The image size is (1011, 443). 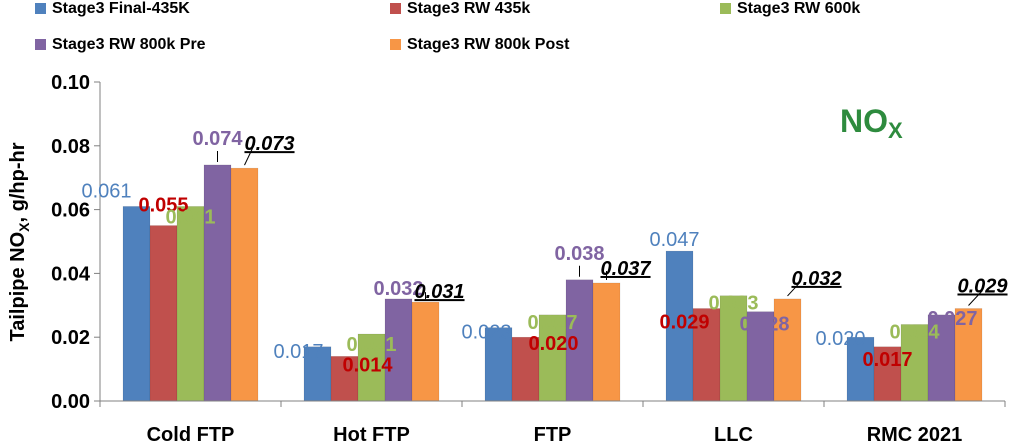 What do you see at coordinates (191, 433) in the screenshot?
I see `x-tick-label: Cold FTP` at bounding box center [191, 433].